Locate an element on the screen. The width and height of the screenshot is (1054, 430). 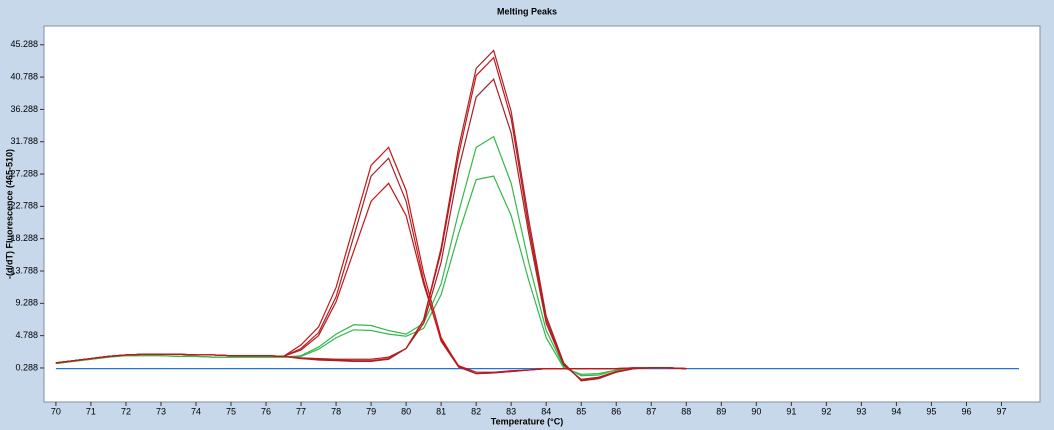
x-tick-label: 88 is located at coordinates (686, 411).